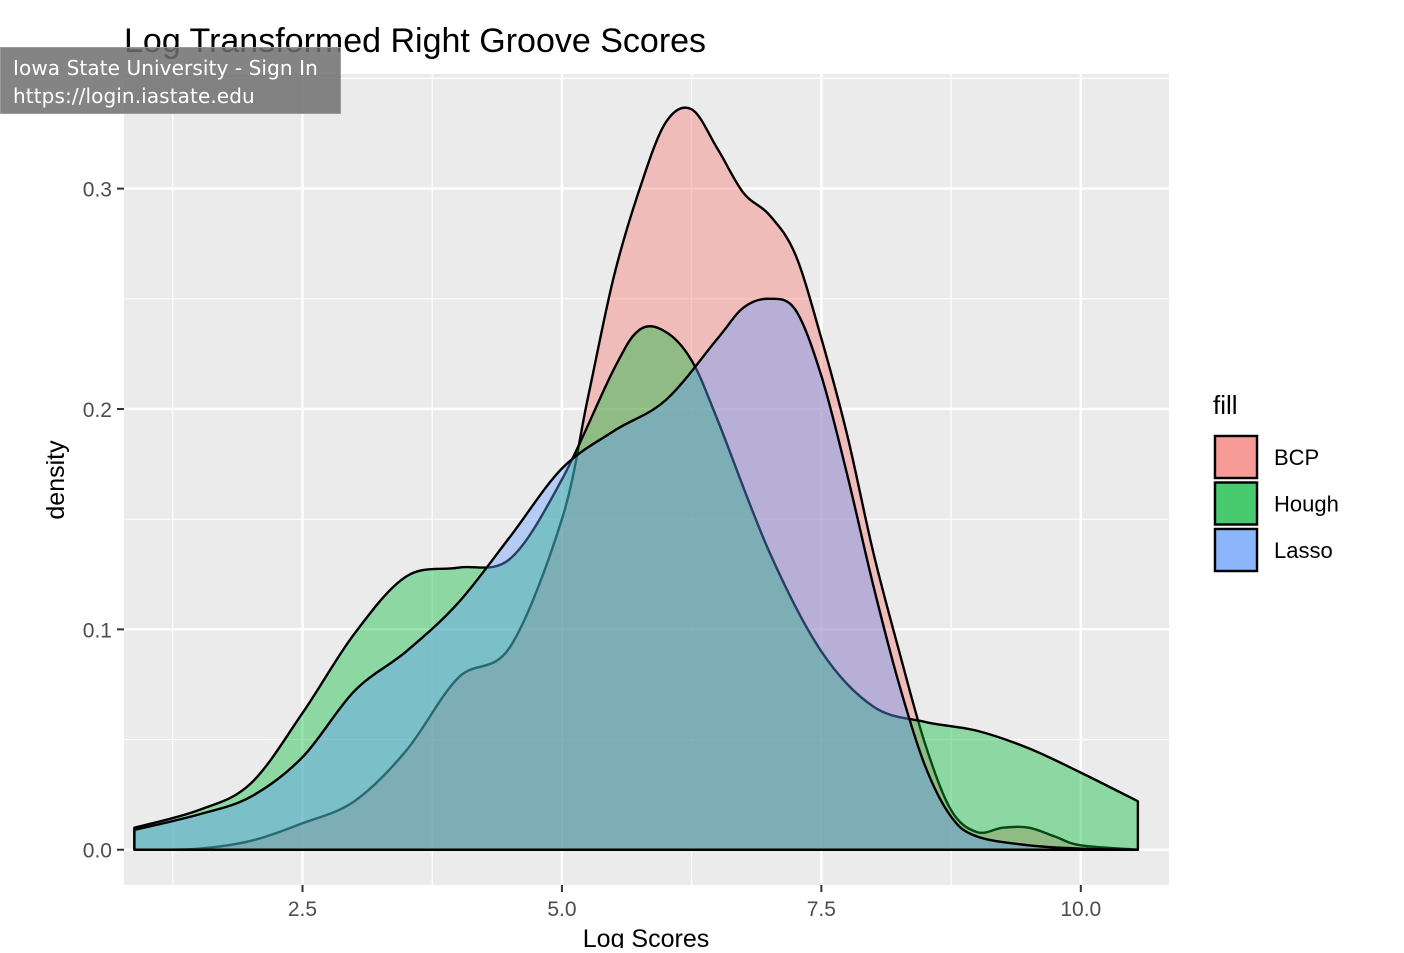 The width and height of the screenshot is (1404, 953). I want to click on tooltip-title: Iowa State University - Sign In, so click(165, 68).